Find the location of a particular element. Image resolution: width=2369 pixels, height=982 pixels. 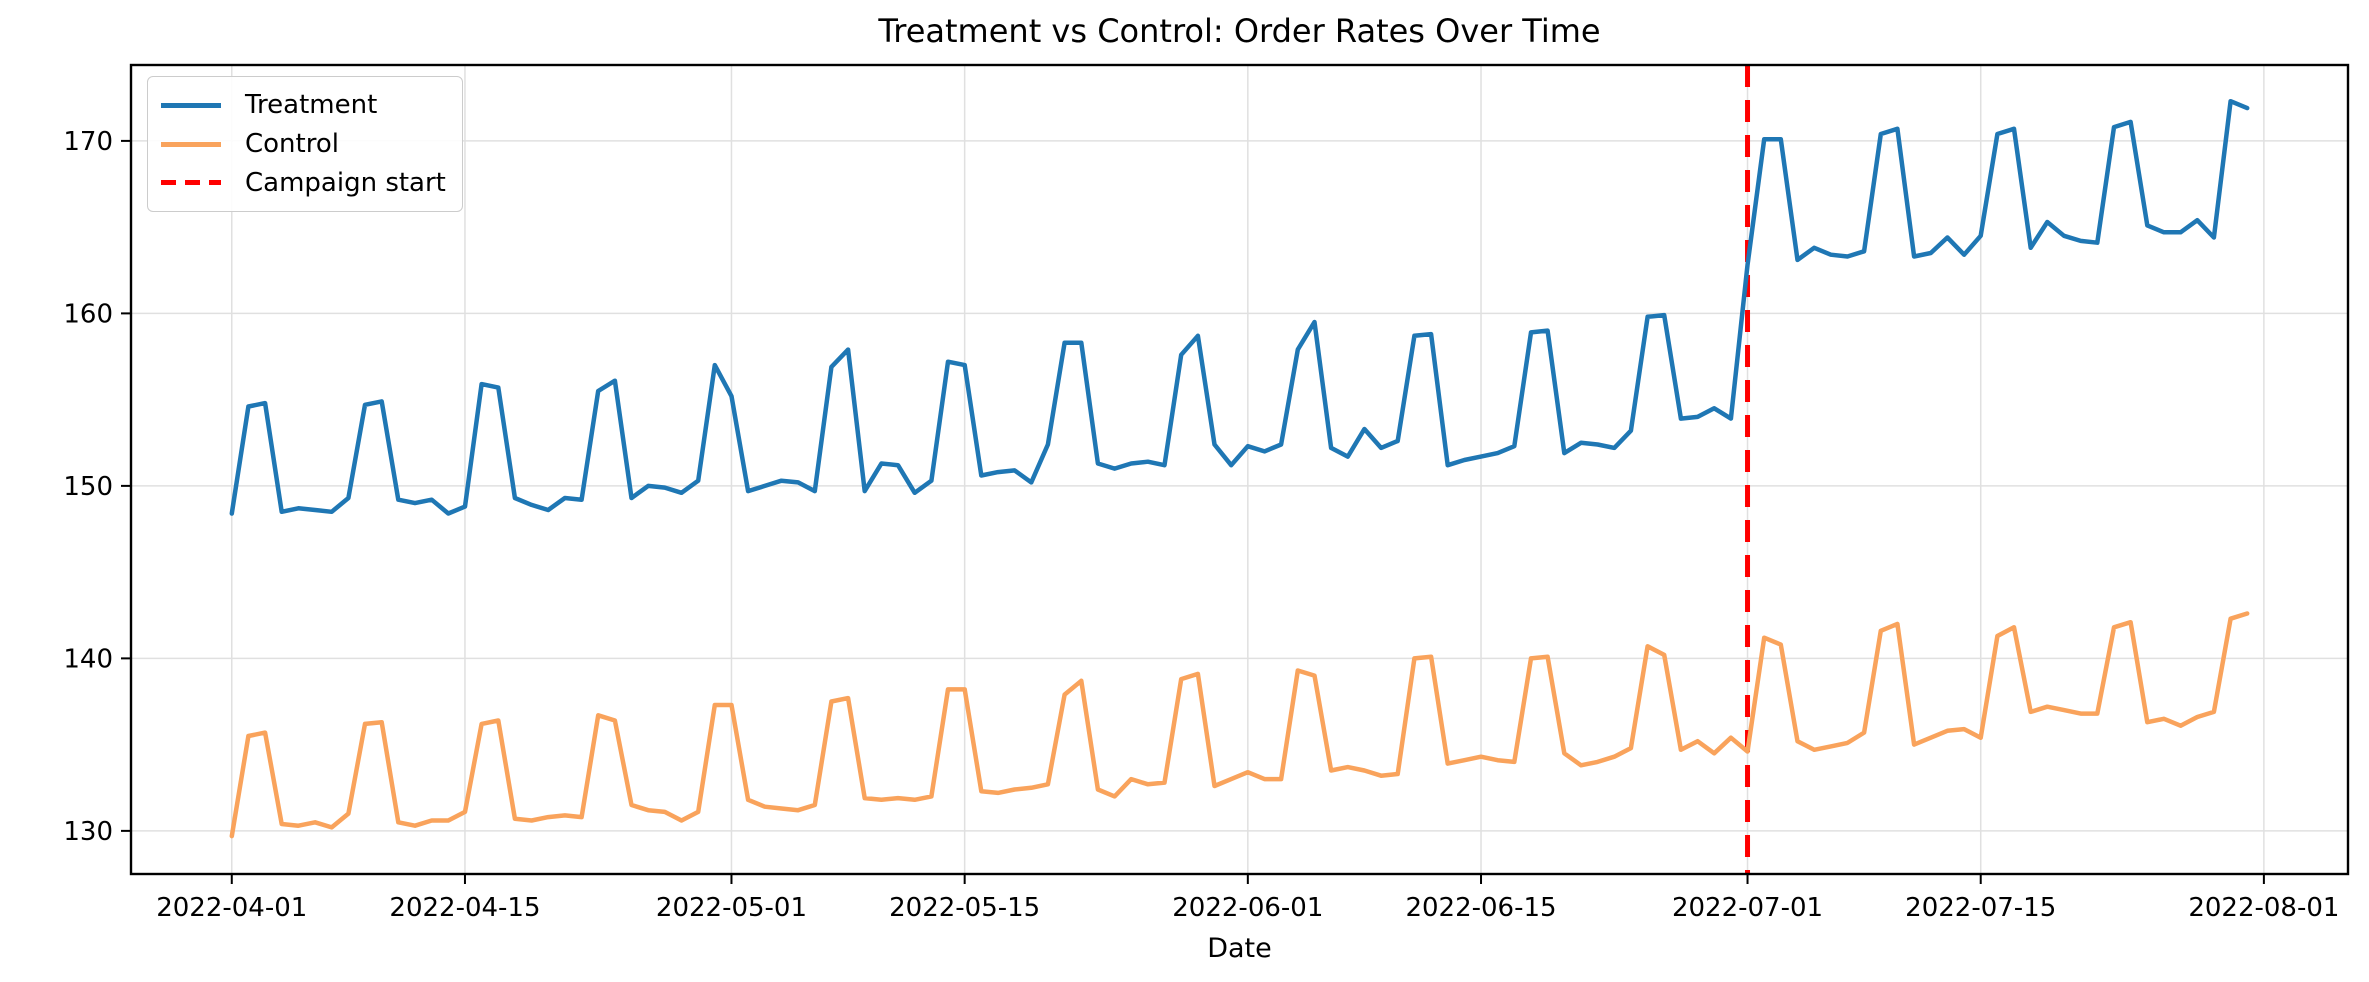

x-tick-label: 2022-07-01 is located at coordinates (1747, 908).